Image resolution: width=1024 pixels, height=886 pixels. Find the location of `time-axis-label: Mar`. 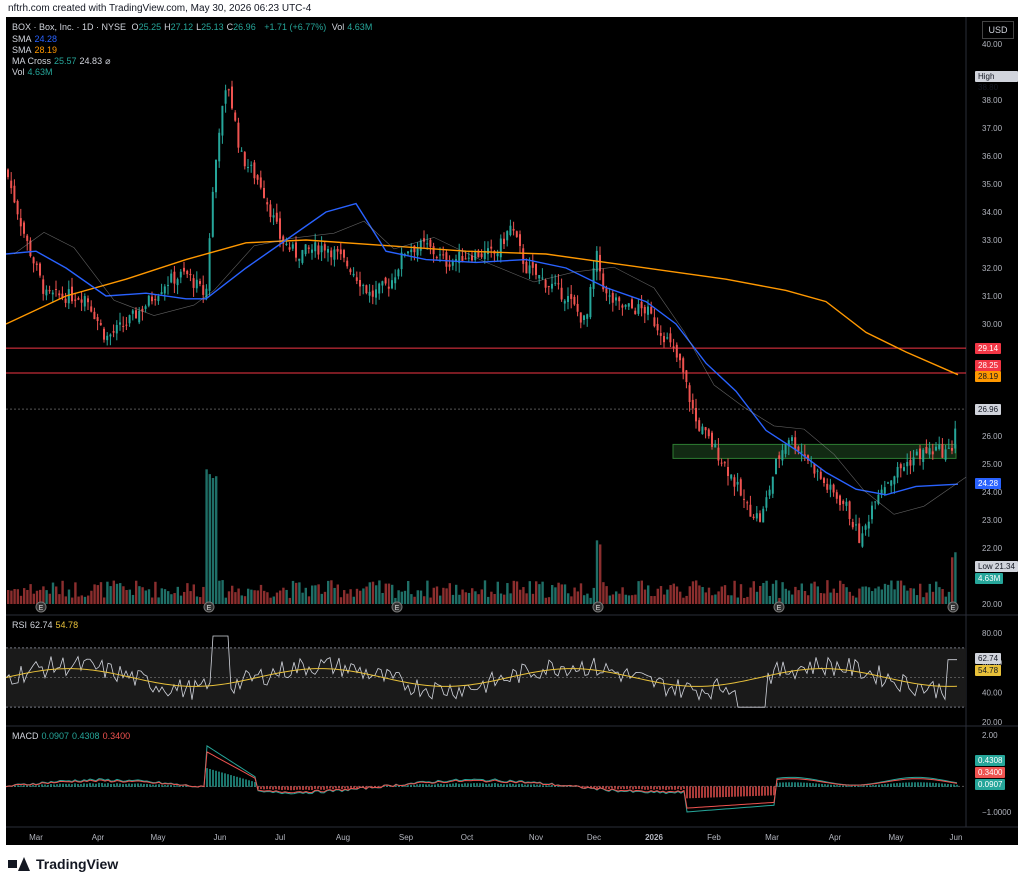

time-axis-label: Mar is located at coordinates (36, 837).